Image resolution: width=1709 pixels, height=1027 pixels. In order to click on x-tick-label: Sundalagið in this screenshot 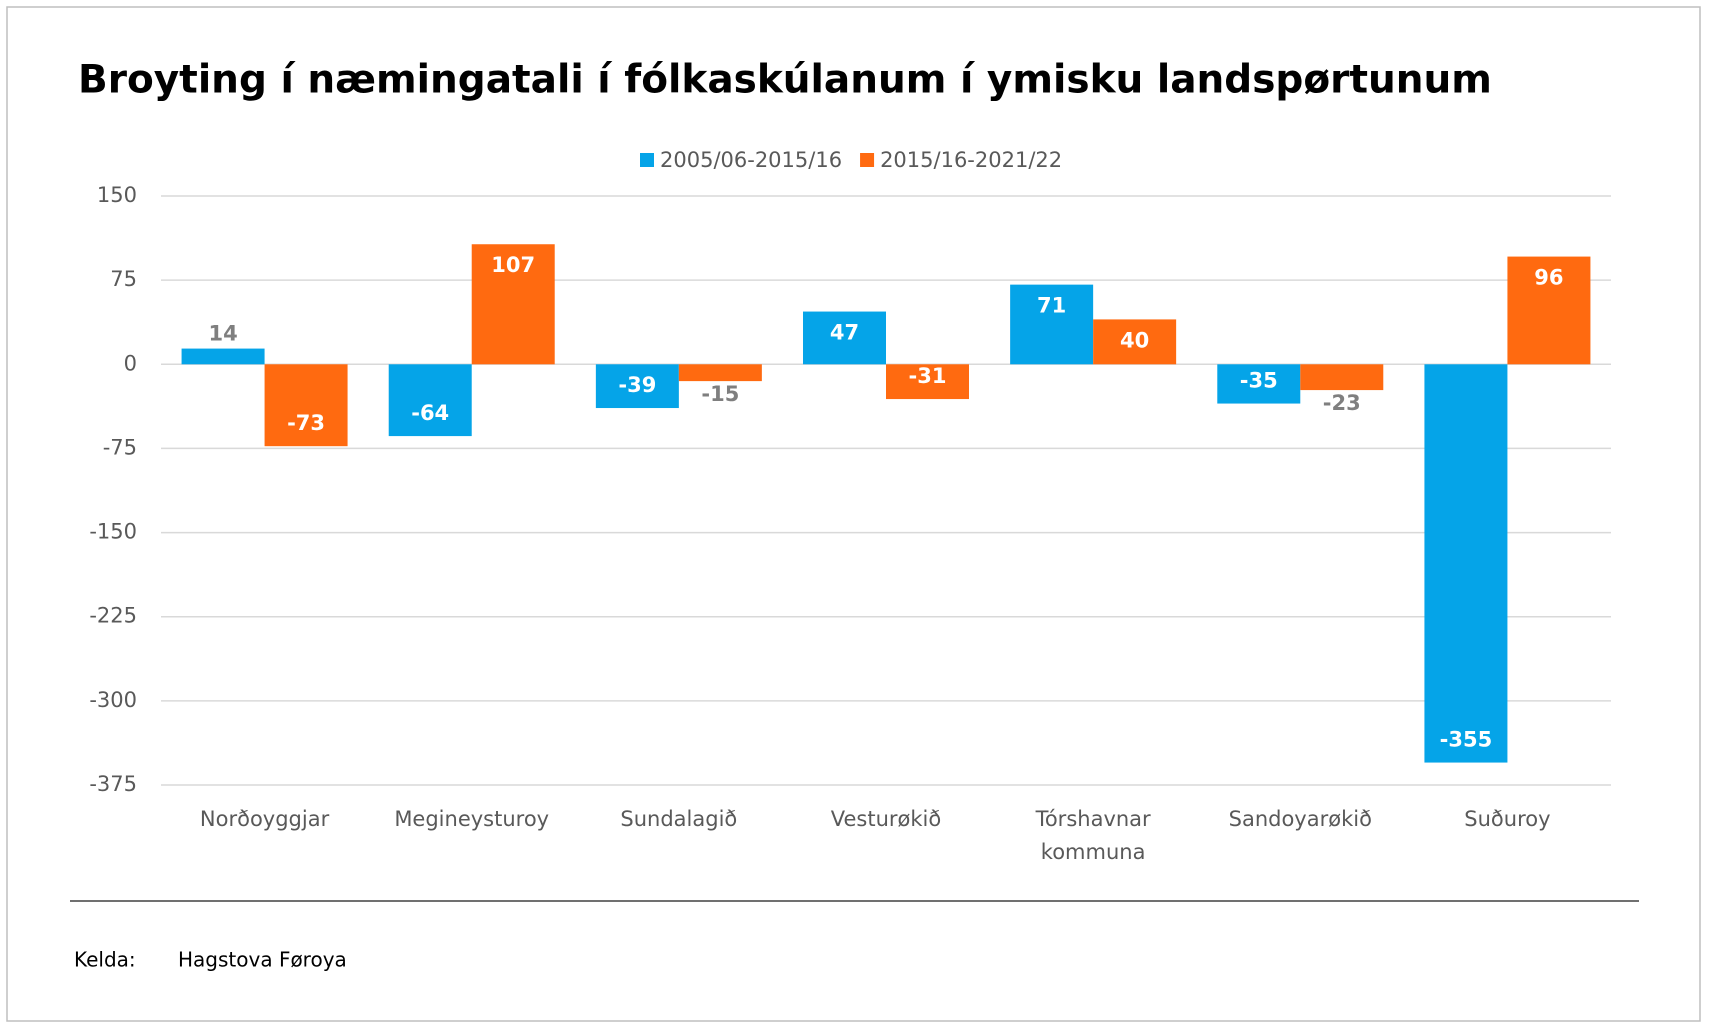, I will do `click(678, 819)`.